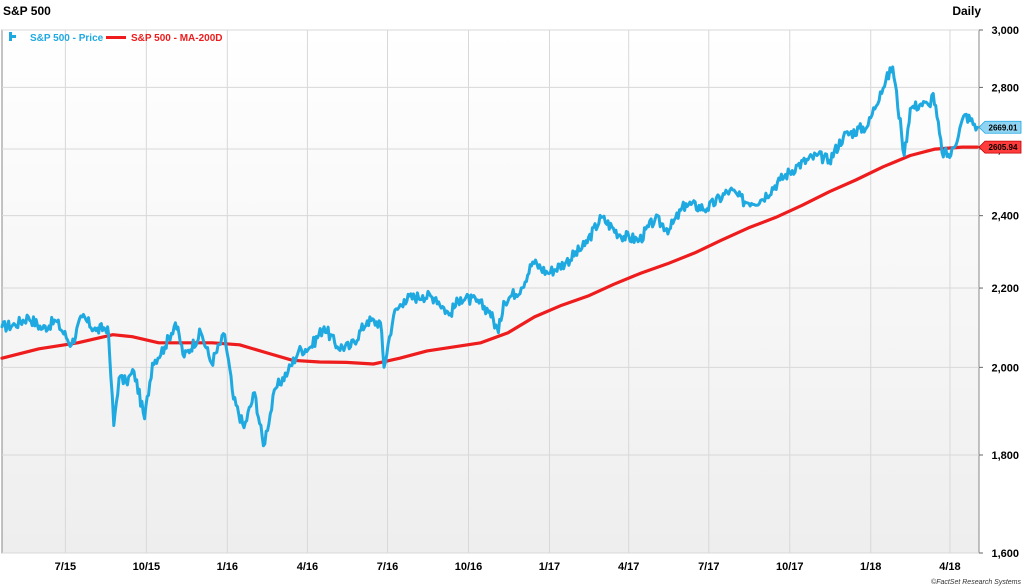  I want to click on price-last-value-flag: 2669.01, so click(1000, 127).